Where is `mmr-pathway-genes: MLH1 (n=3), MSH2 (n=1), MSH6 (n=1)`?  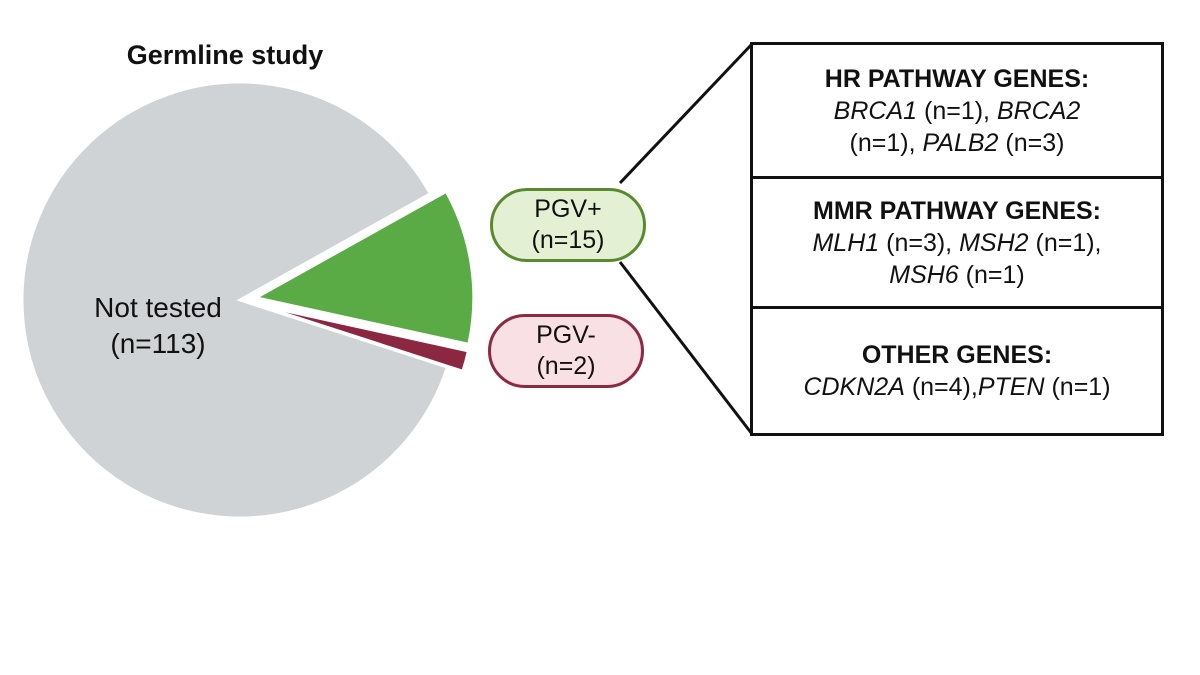 mmr-pathway-genes: MLH1 (n=3), MSH2 (n=1), MSH6 (n=1) is located at coordinates (956, 259).